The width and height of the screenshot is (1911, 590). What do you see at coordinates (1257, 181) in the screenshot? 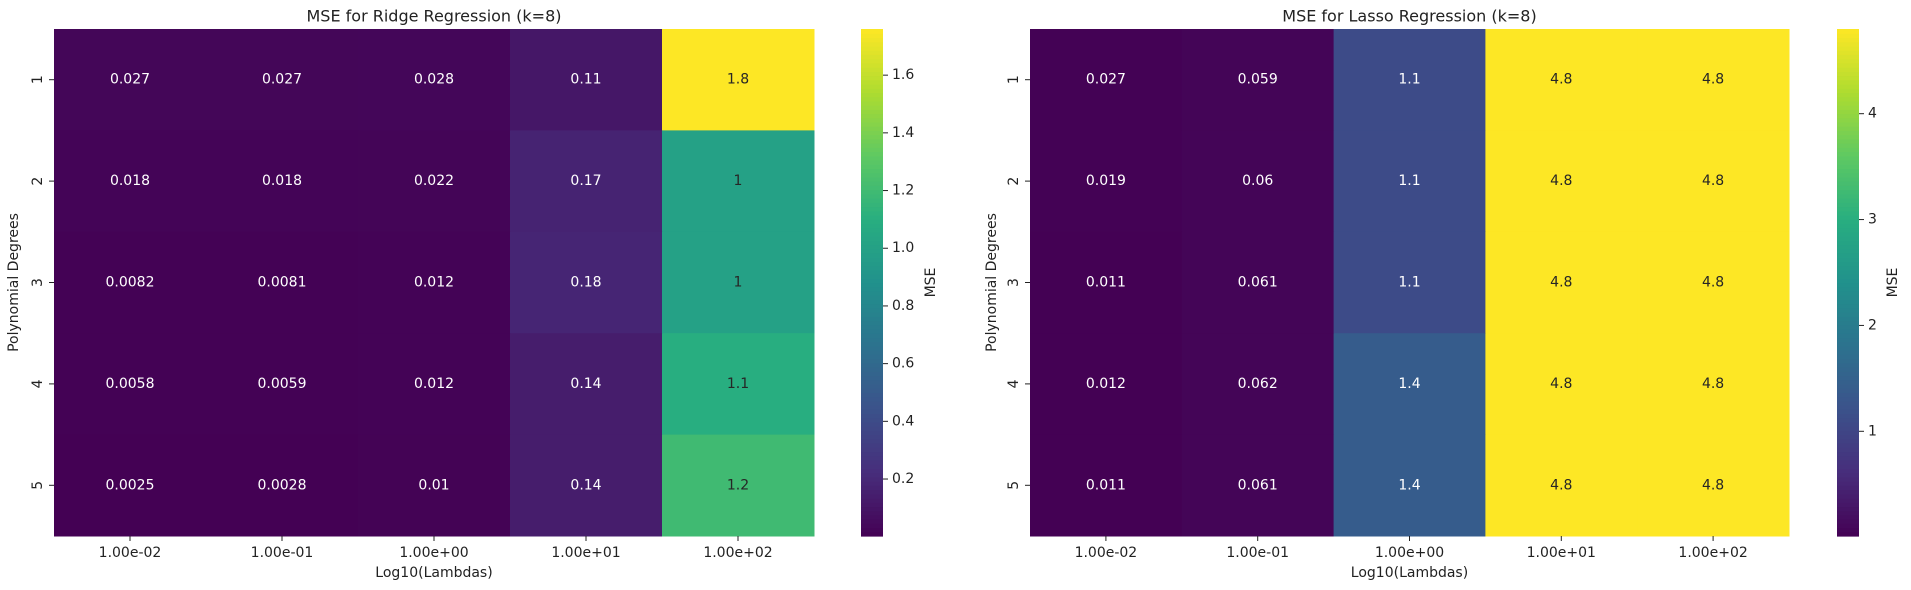
I see `cell-label: 0.06` at bounding box center [1257, 181].